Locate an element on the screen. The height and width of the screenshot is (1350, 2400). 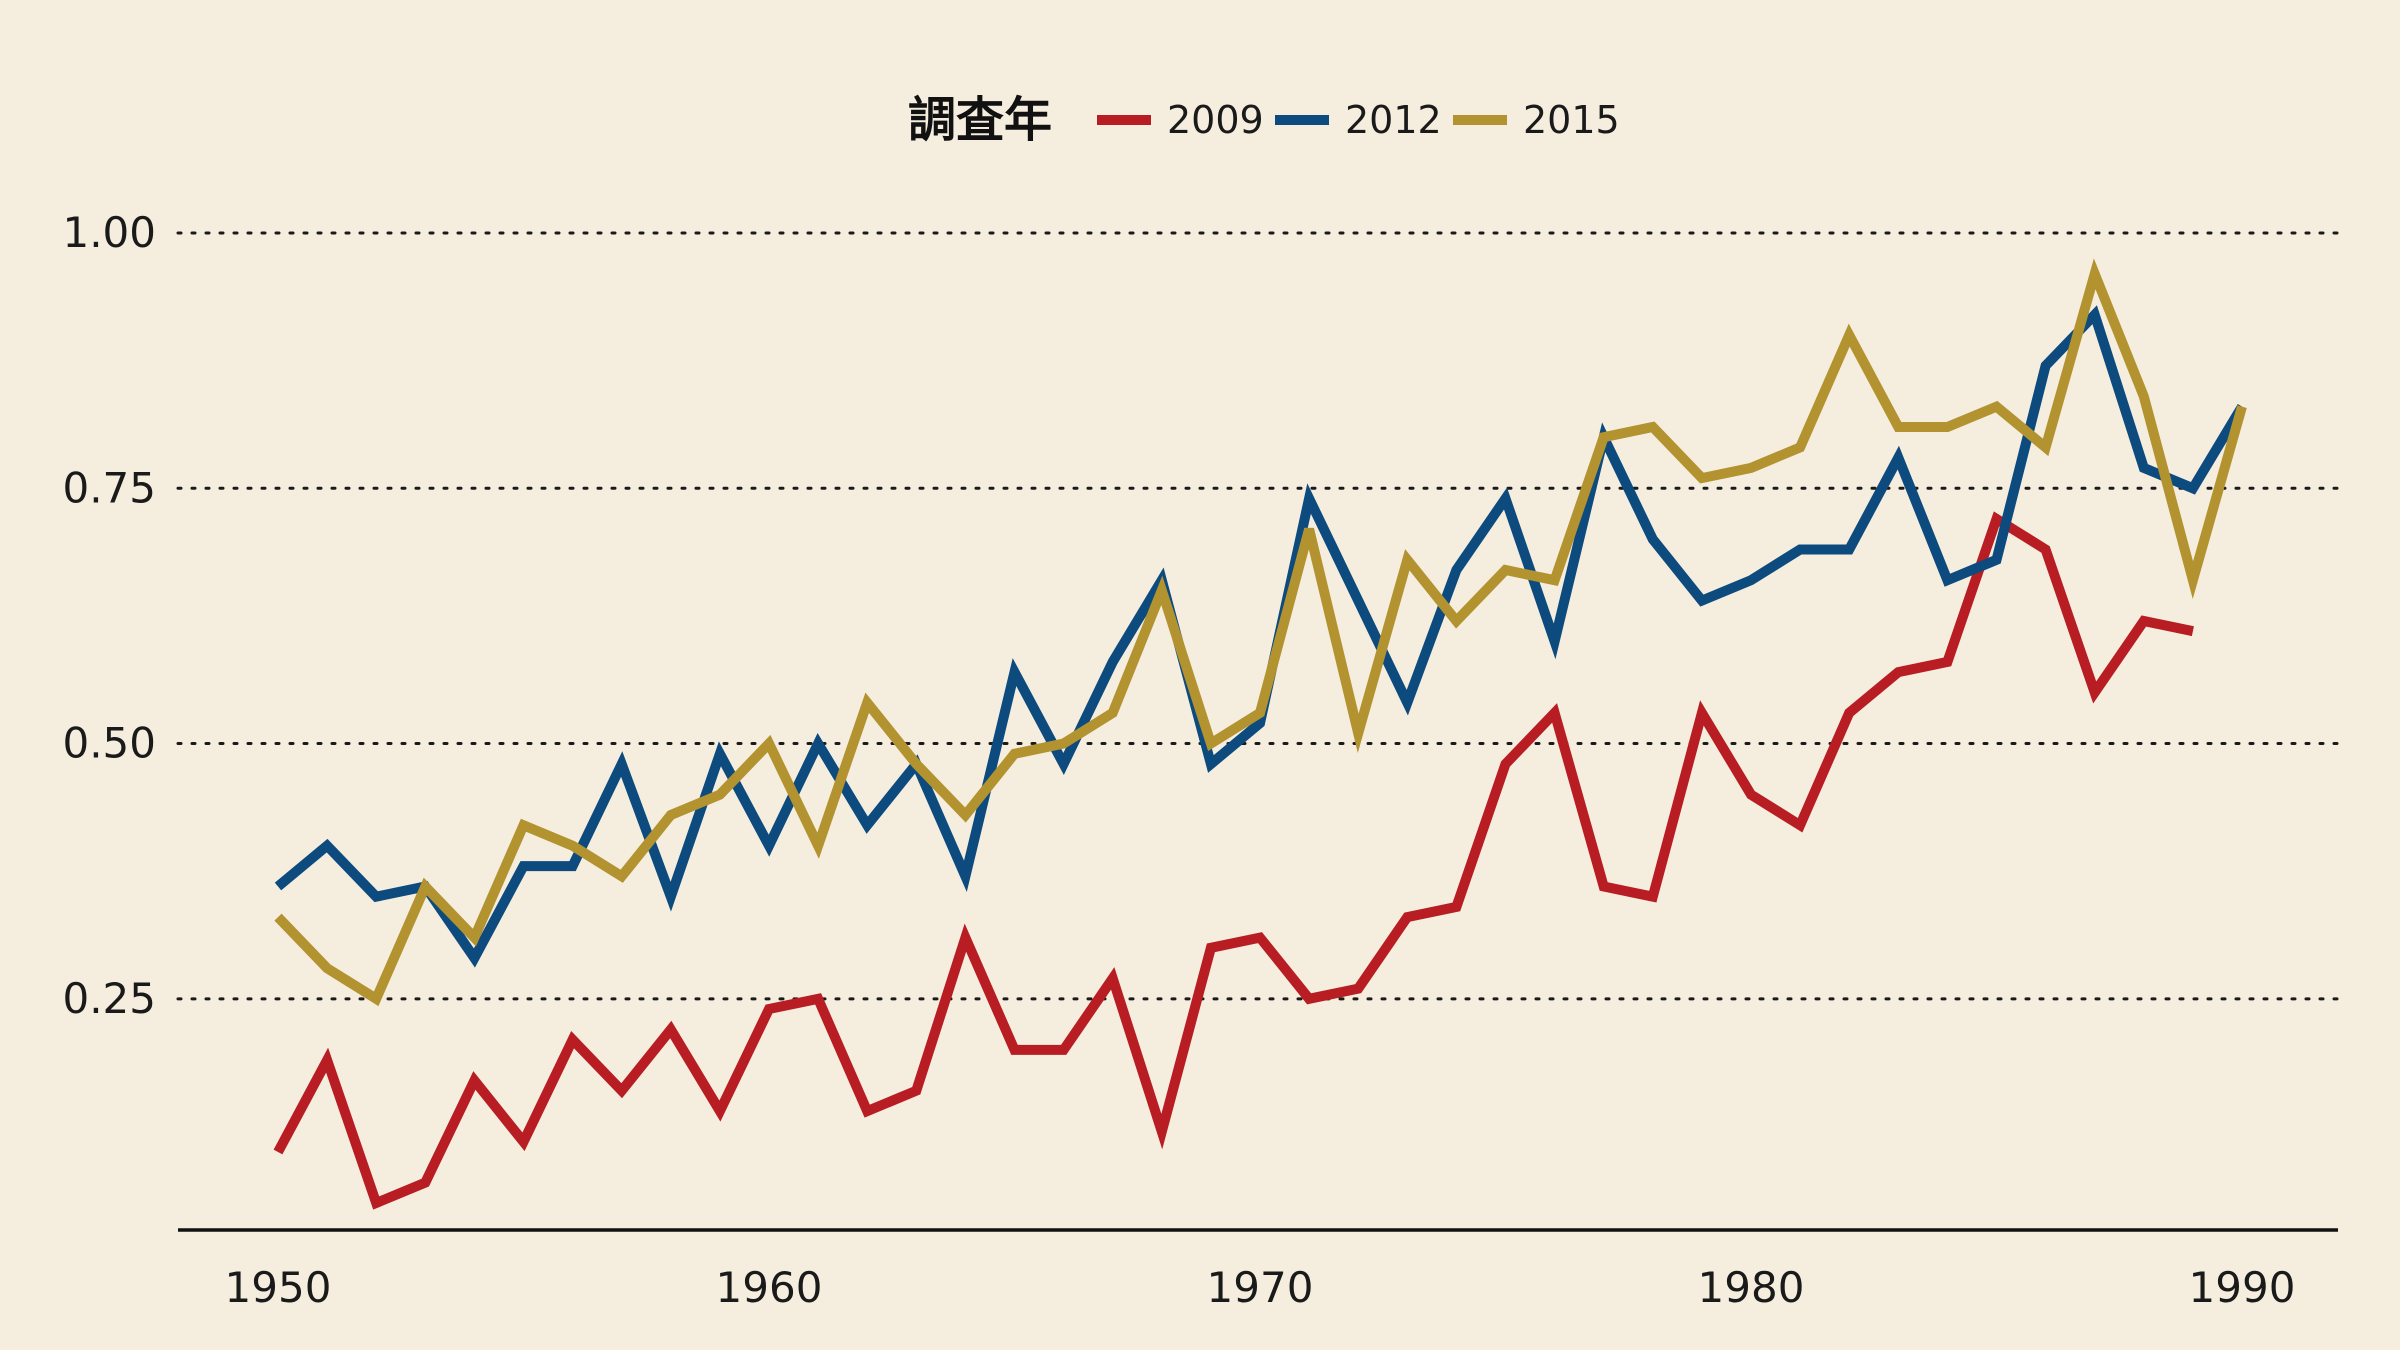
y-tick-label: 0.25 is located at coordinates (109, 998).